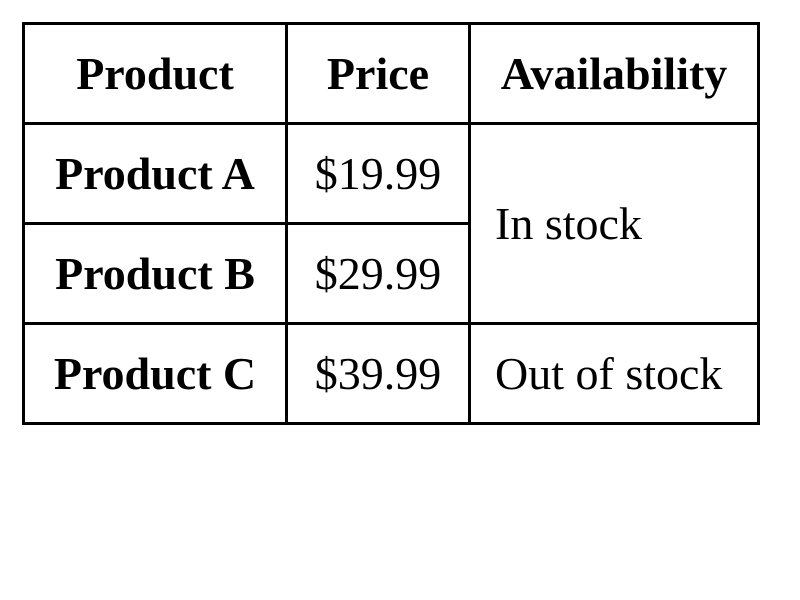 This screenshot has width=800, height=600. What do you see at coordinates (155, 173) in the screenshot?
I see `product-name-cell: Product A` at bounding box center [155, 173].